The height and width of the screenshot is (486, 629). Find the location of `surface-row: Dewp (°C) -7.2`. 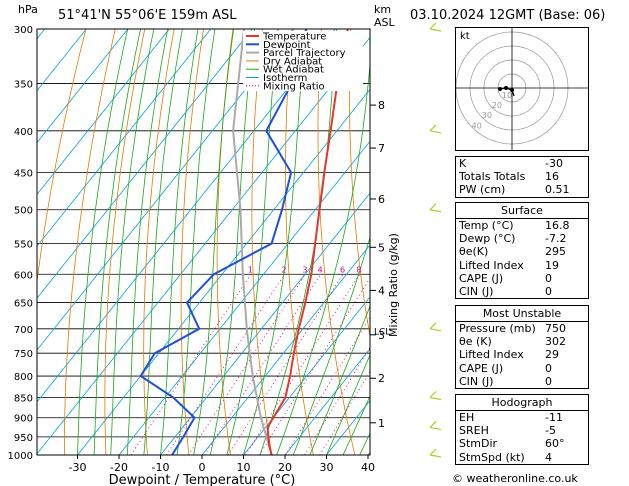

surface-row: Dewp (°C) -7.2 is located at coordinates (522, 238).